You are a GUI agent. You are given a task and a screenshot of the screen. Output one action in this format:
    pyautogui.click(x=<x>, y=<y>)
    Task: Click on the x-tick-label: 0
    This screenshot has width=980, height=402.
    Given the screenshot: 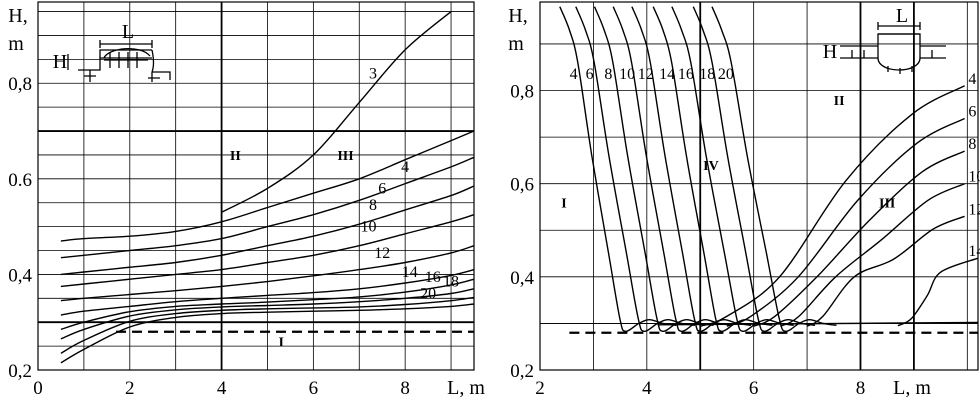 What is the action you would take?
    pyautogui.click(x=38, y=388)
    